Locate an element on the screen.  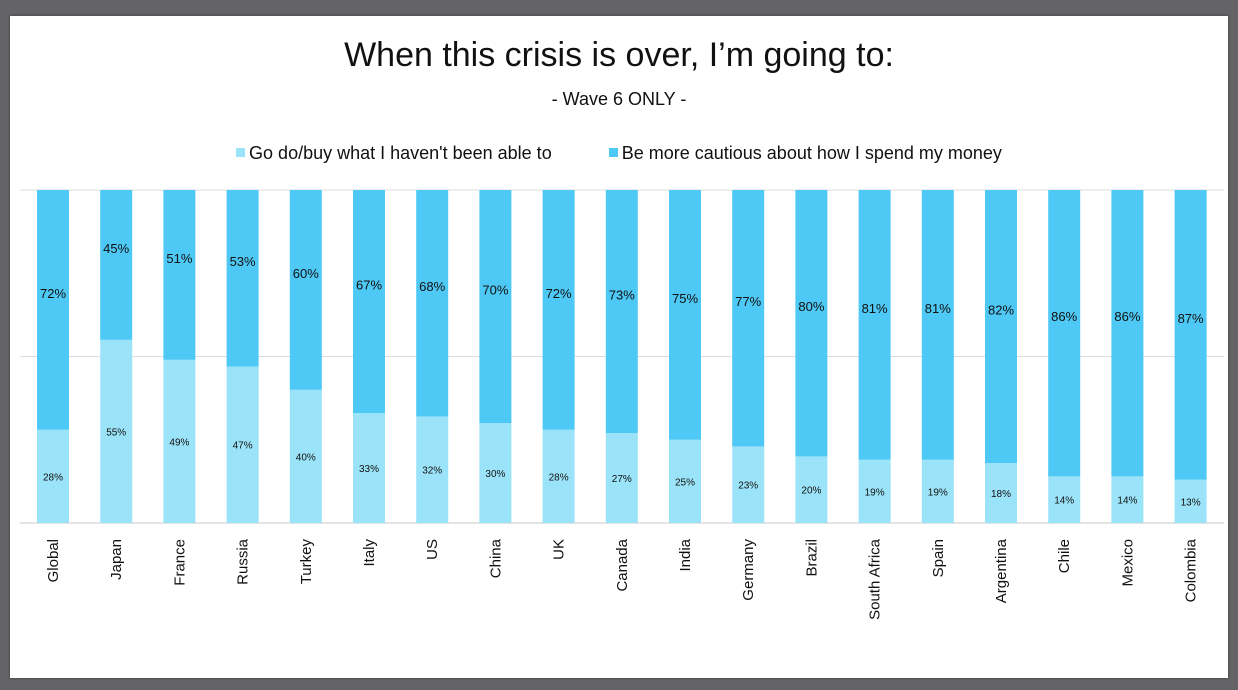
data-label: 75% is located at coordinates (685, 298).